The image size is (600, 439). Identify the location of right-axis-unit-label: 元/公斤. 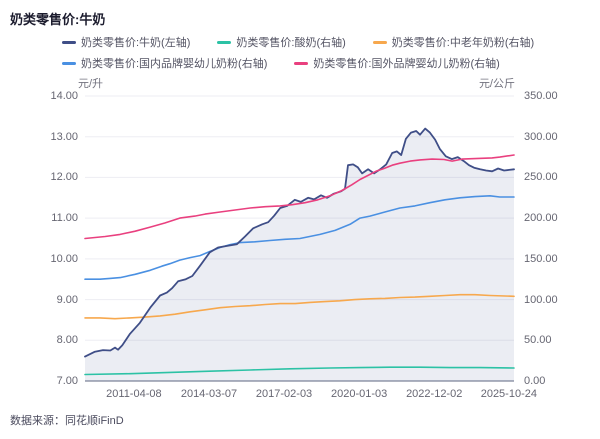
(496, 84).